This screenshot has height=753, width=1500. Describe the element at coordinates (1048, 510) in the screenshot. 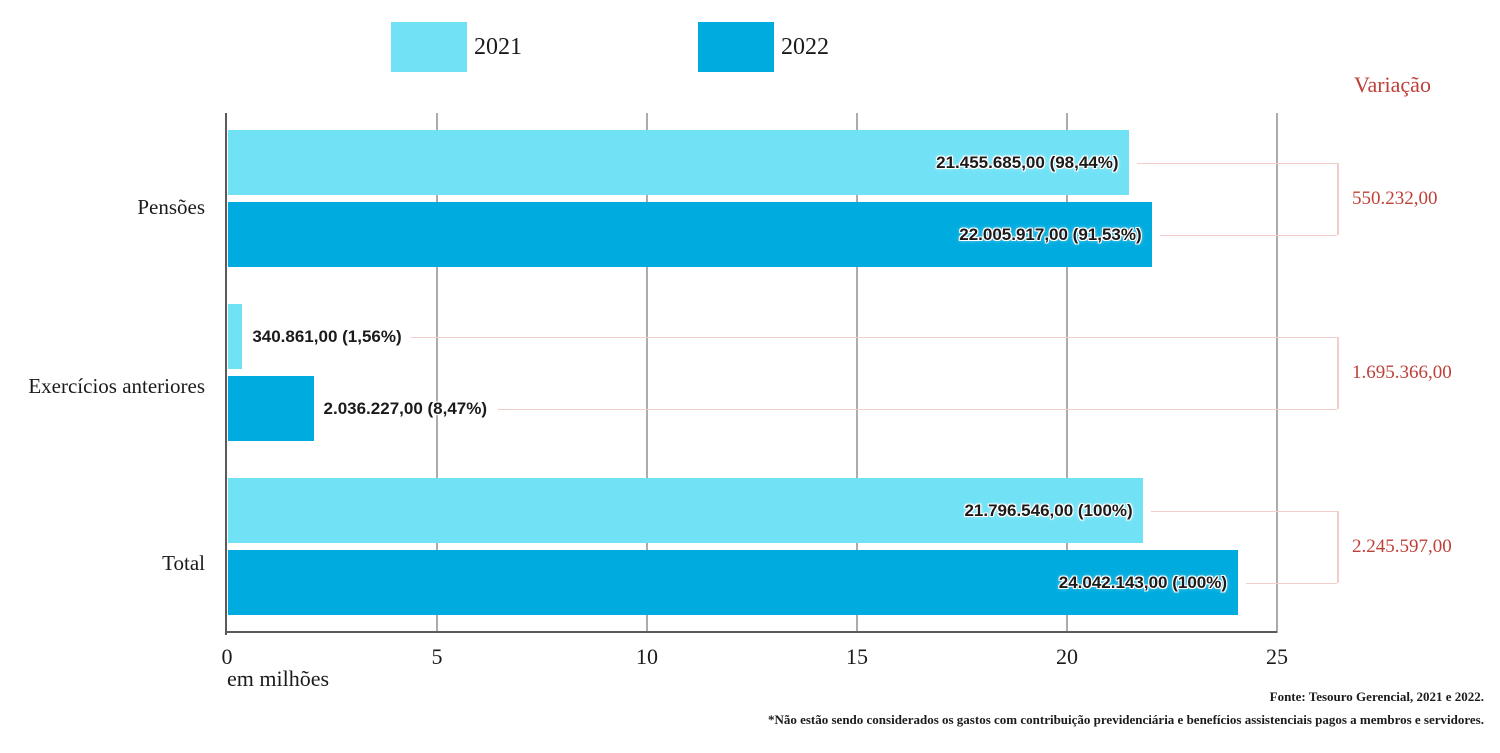

I see `bar-value-label: 21.796.546,00 (100%)` at that location.